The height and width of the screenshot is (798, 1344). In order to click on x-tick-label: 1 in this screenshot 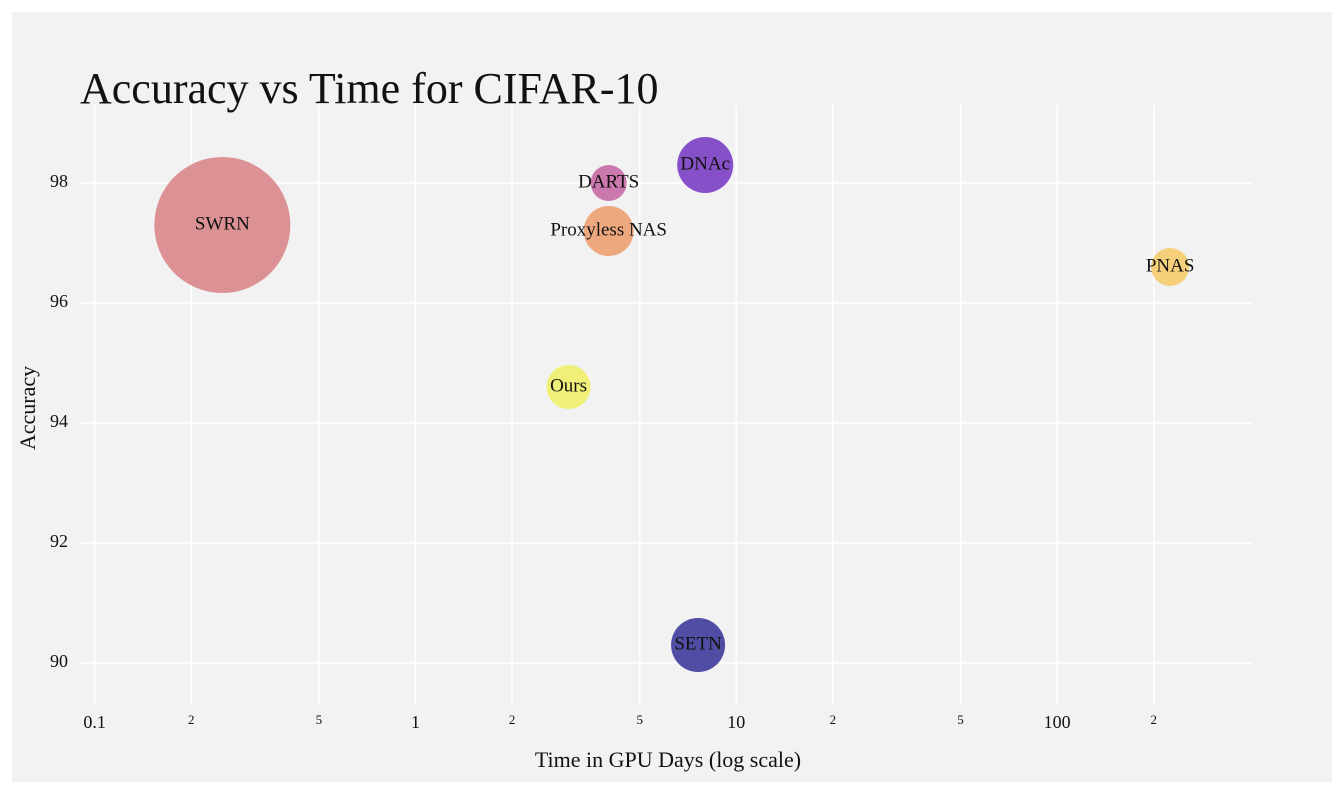, I will do `click(415, 722)`.